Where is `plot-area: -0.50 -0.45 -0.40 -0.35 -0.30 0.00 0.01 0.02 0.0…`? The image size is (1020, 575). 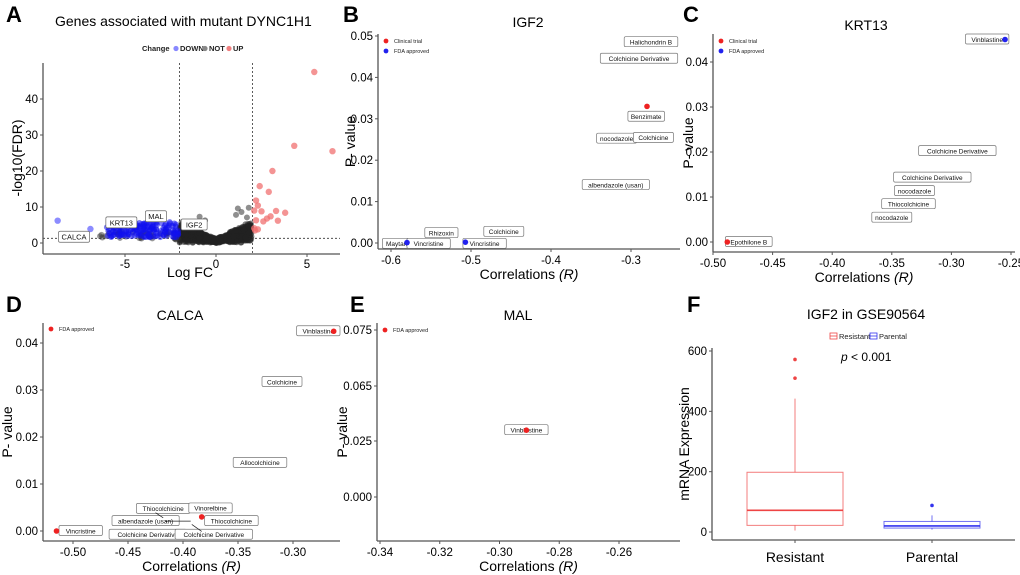
plot-area: -0.50 -0.45 -0.40 -0.35 -0.30 0.00 0.01 0.02 0.0… is located at coordinates (170, 448).